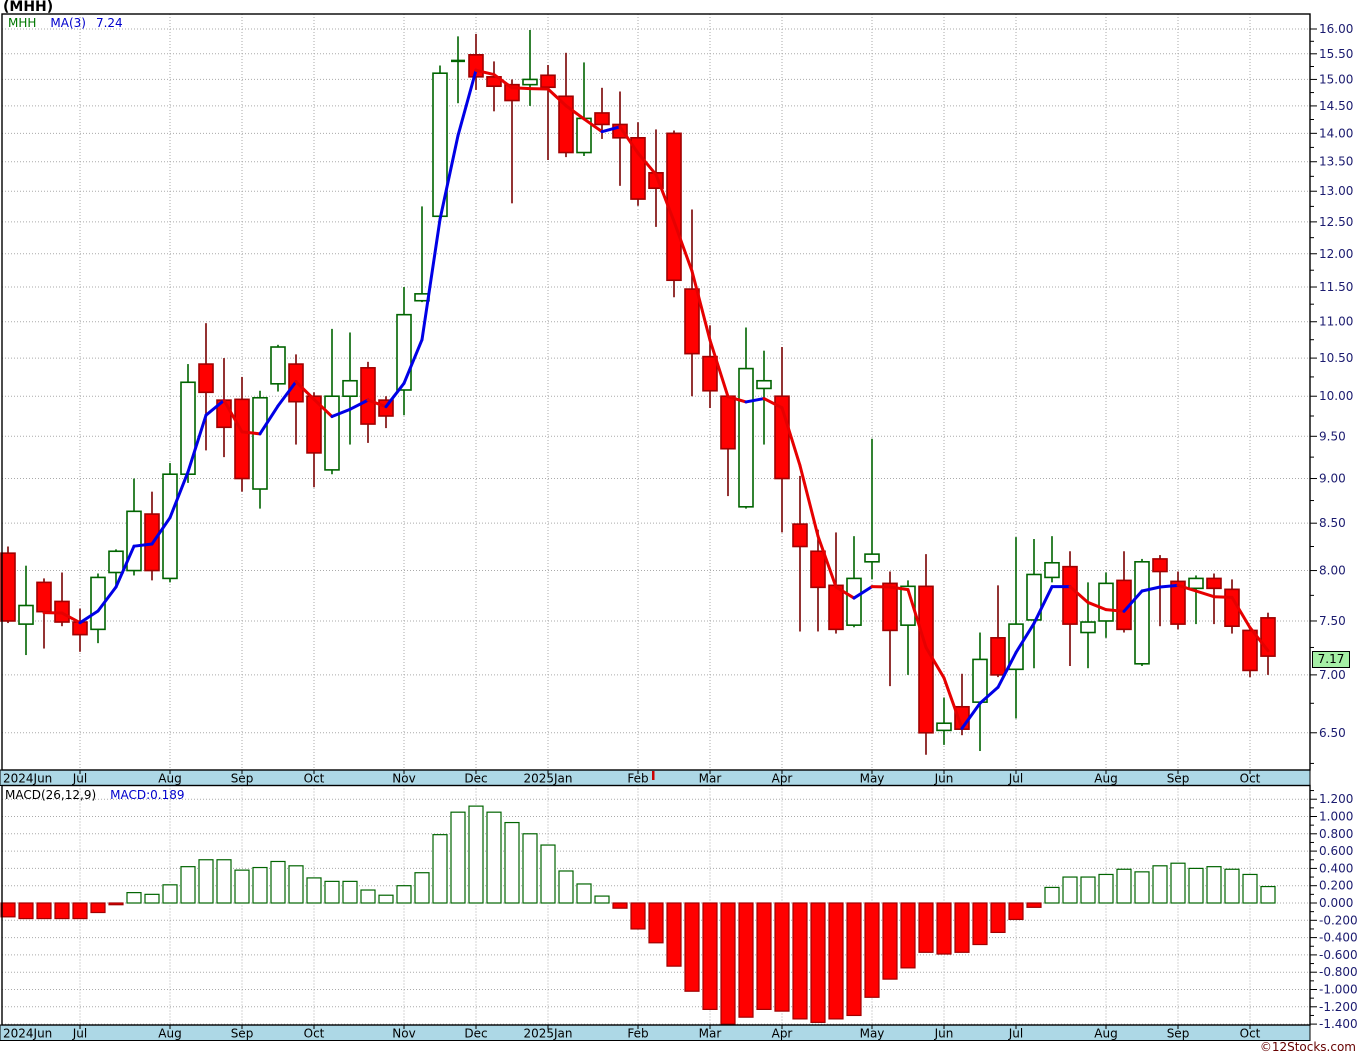 This screenshot has width=1360, height=1056. What do you see at coordinates (710, 1034) in the screenshot?
I see `month-label: Mar` at bounding box center [710, 1034].